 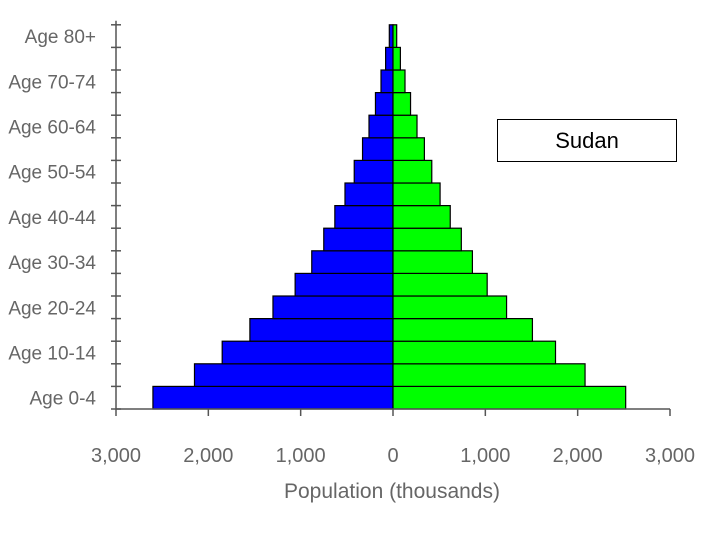 I want to click on chart-title-box: Sudan, so click(x=587, y=140).